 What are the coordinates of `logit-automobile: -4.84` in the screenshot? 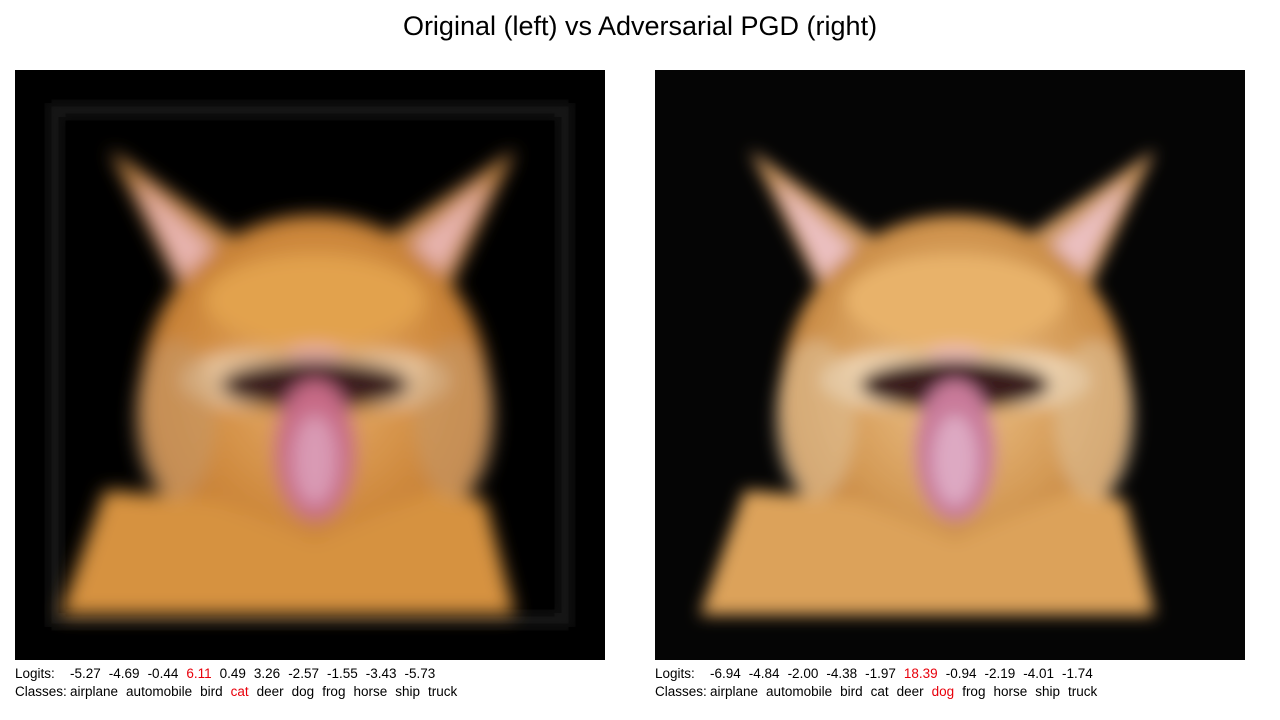 It's located at (764, 673).